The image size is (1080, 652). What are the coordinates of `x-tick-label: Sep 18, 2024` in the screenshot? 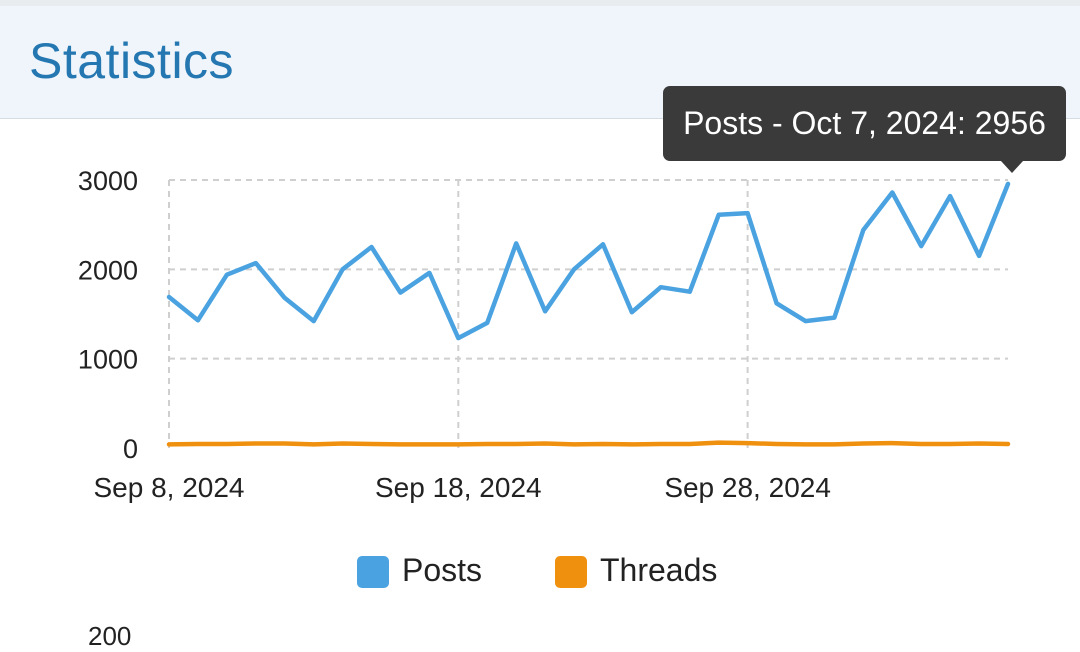 It's located at (458, 487).